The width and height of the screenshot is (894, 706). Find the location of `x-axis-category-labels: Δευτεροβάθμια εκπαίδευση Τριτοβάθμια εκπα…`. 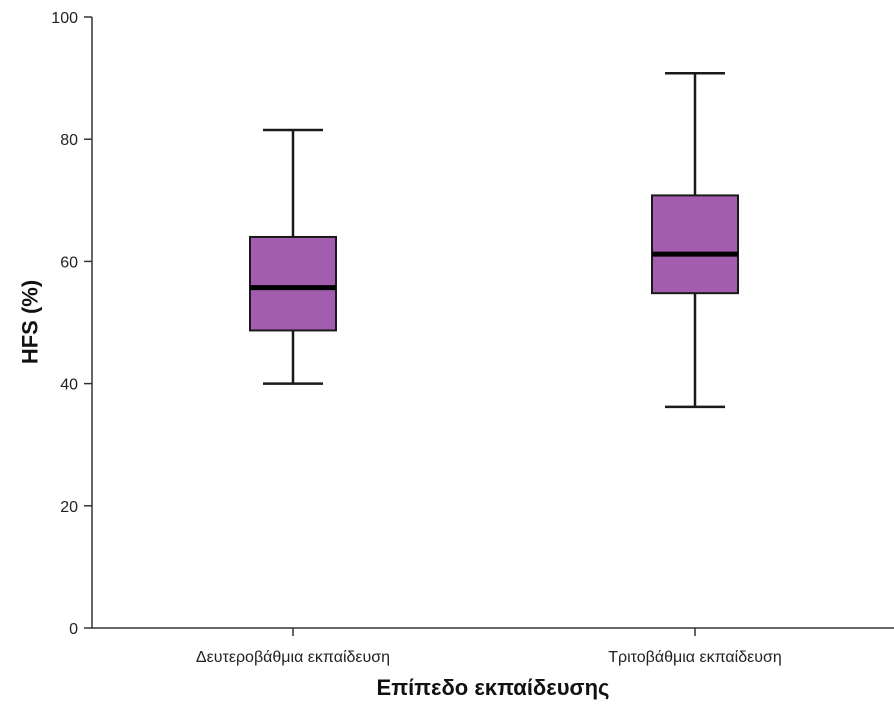

x-axis-category-labels: Δευτεροβάθμια εκπαίδευση Τριτοβάθμια εκπα… is located at coordinates (489, 647).